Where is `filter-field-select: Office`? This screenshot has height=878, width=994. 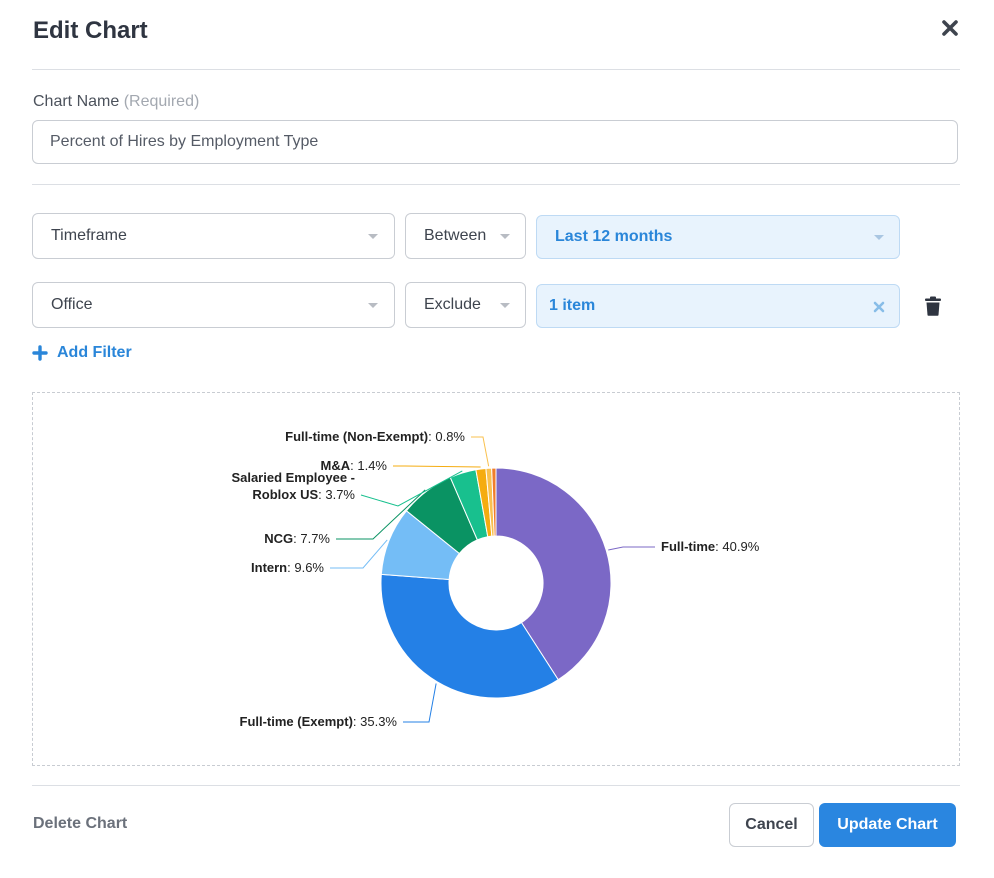 filter-field-select: Office is located at coordinates (213, 305).